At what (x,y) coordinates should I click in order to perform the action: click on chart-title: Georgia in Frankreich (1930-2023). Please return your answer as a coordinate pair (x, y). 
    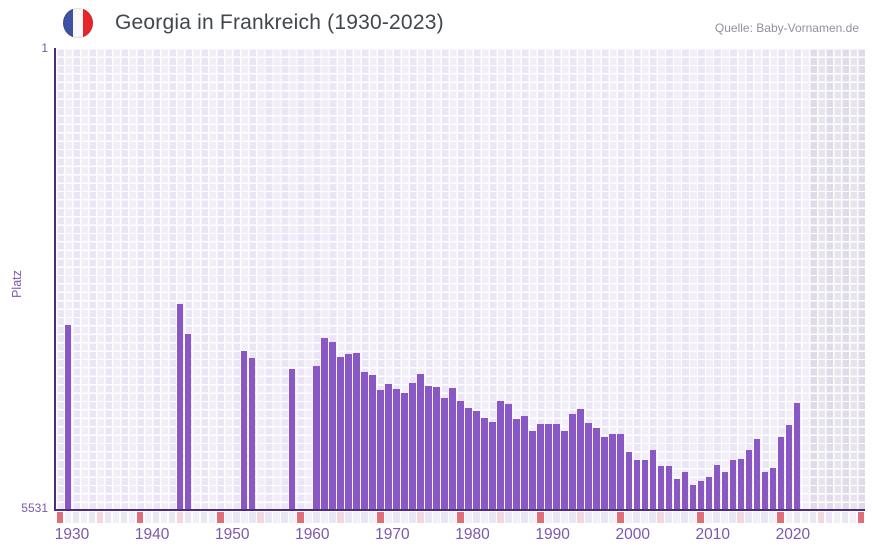
    Looking at the image, I should click on (279, 22).